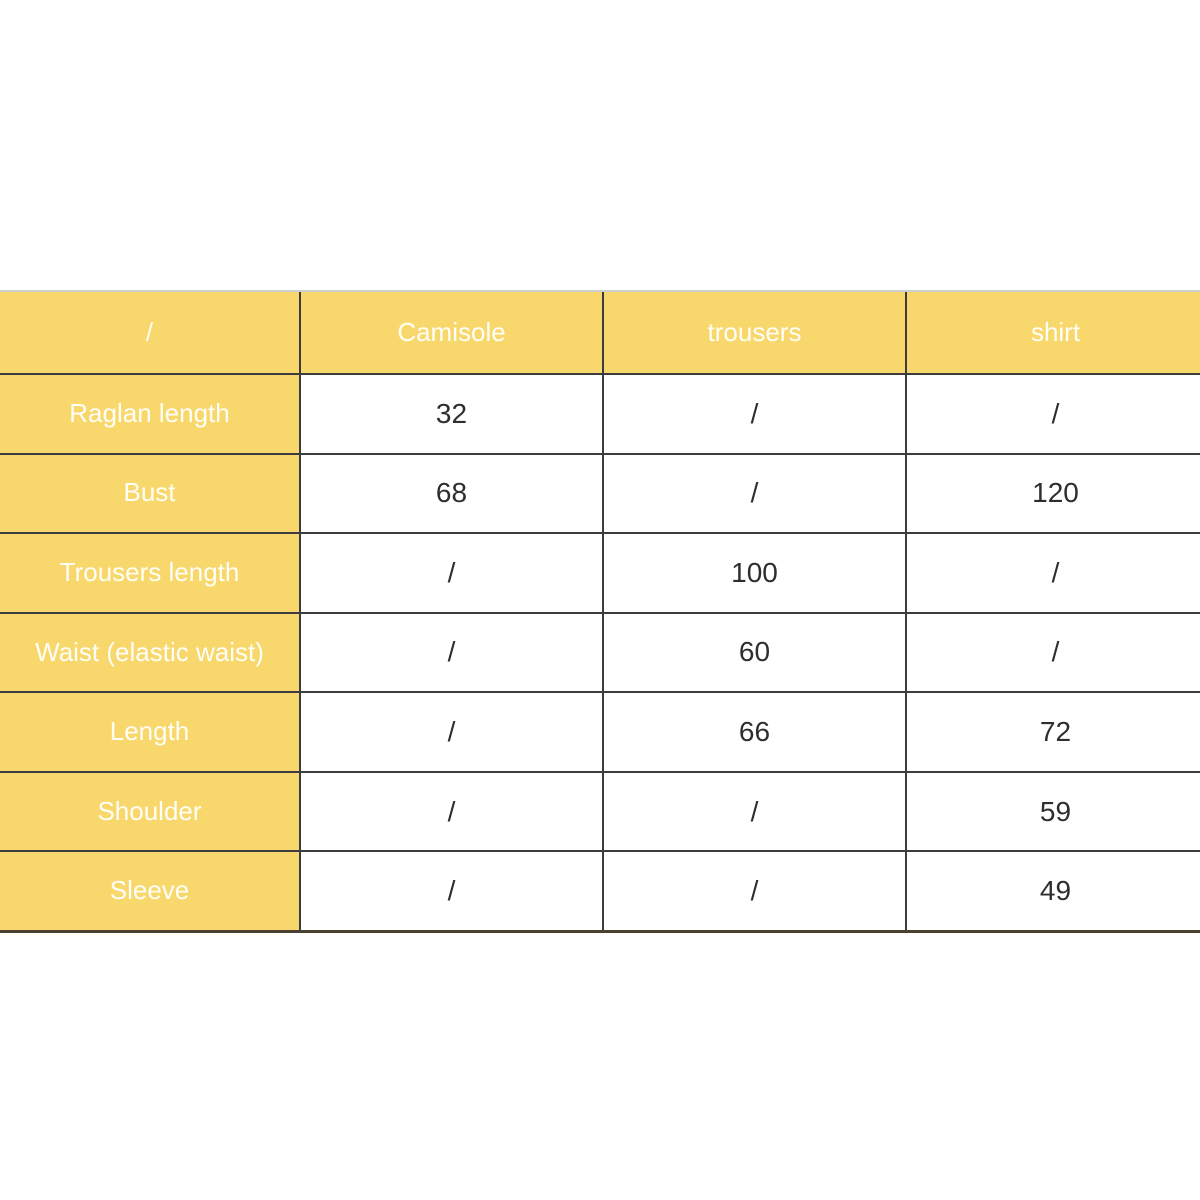 This screenshot has height=1200, width=1200. What do you see at coordinates (149, 332) in the screenshot?
I see `header-cell-corner: /` at bounding box center [149, 332].